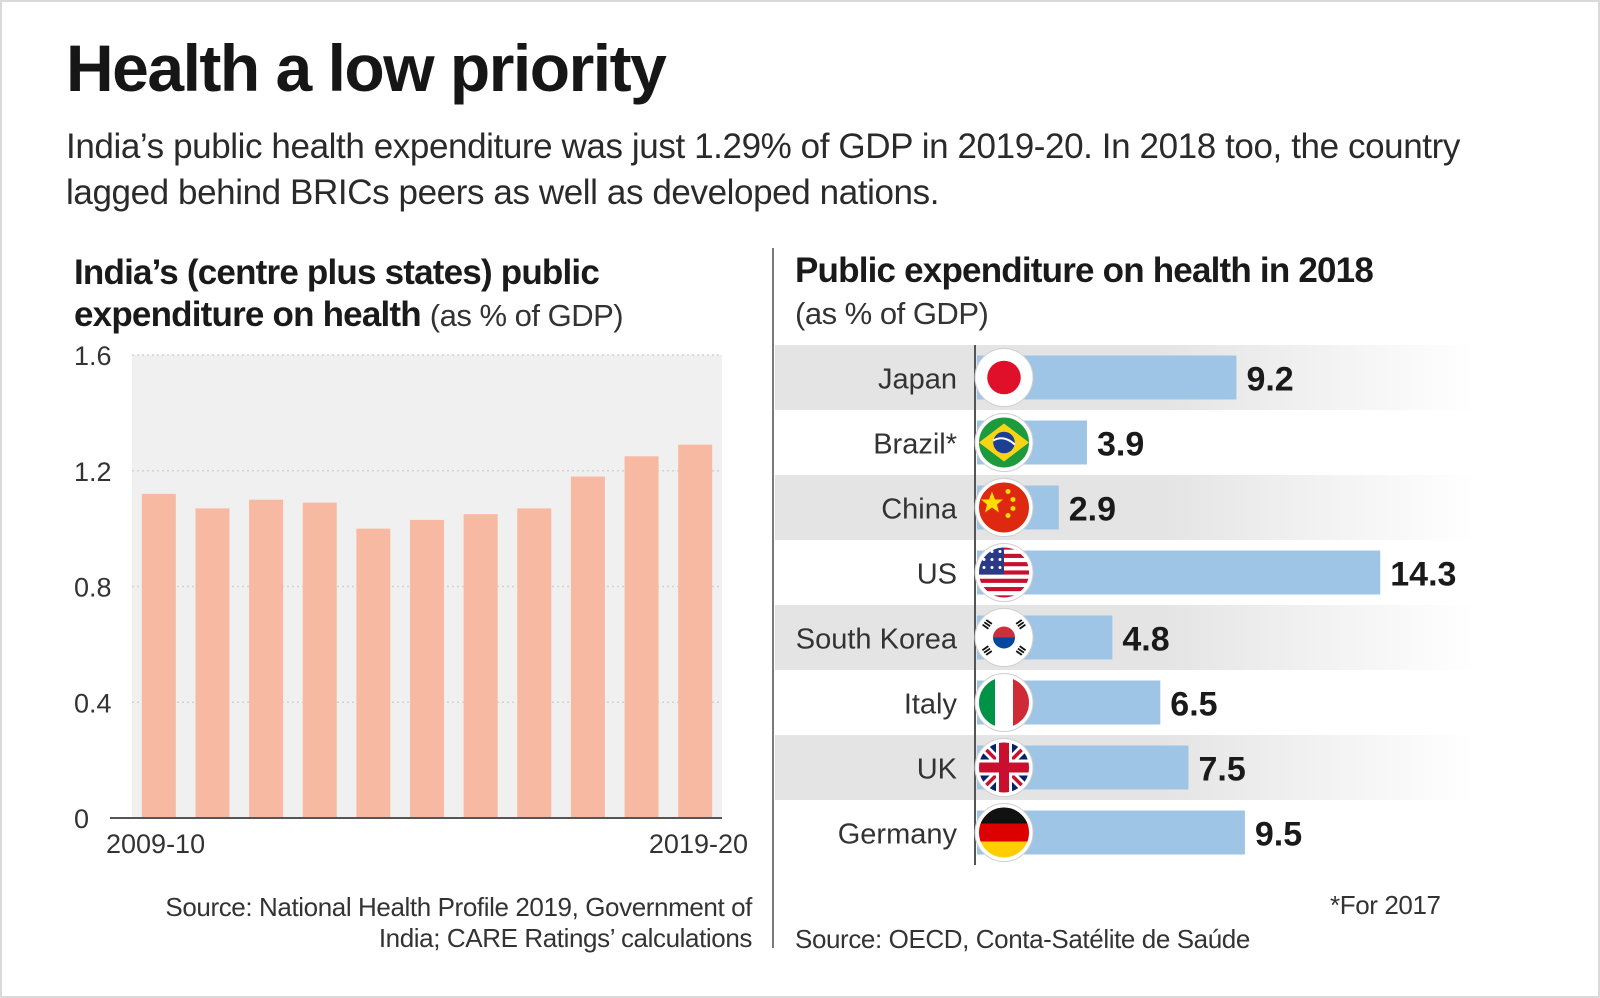 The image size is (1600, 998). Describe the element at coordinates (1269, 380) in the screenshot. I see `value-label: 9.2` at that location.